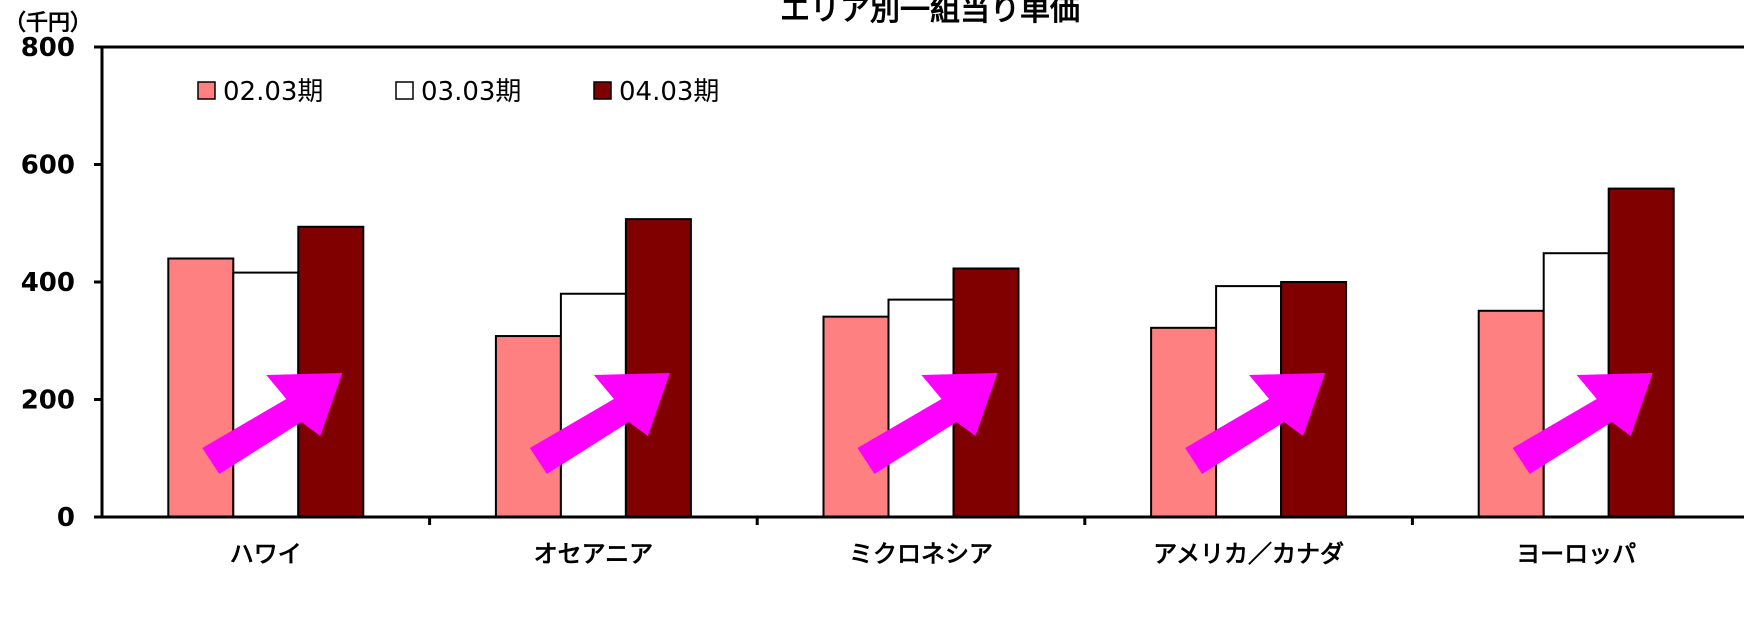 The height and width of the screenshot is (627, 1744). I want to click on x-tick-label: アメリカ／カナダ, so click(1248, 554).